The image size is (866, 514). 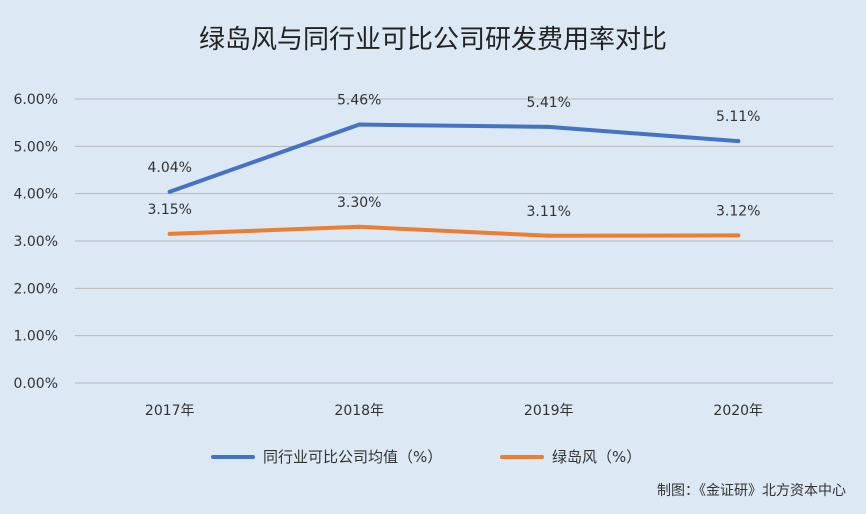 I want to click on x-tick-label: 2020年, so click(x=738, y=411).